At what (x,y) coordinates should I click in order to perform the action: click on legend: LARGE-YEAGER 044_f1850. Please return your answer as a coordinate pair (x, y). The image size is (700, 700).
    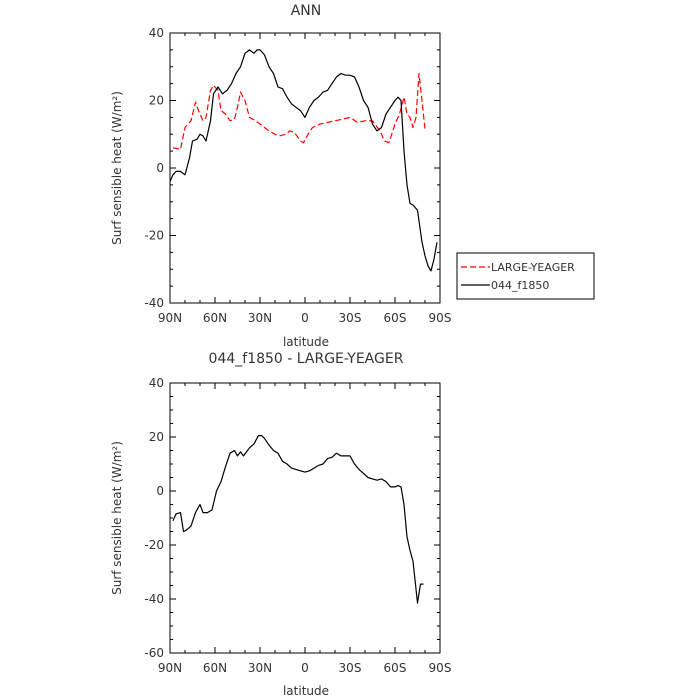
    Looking at the image, I should click on (525, 276).